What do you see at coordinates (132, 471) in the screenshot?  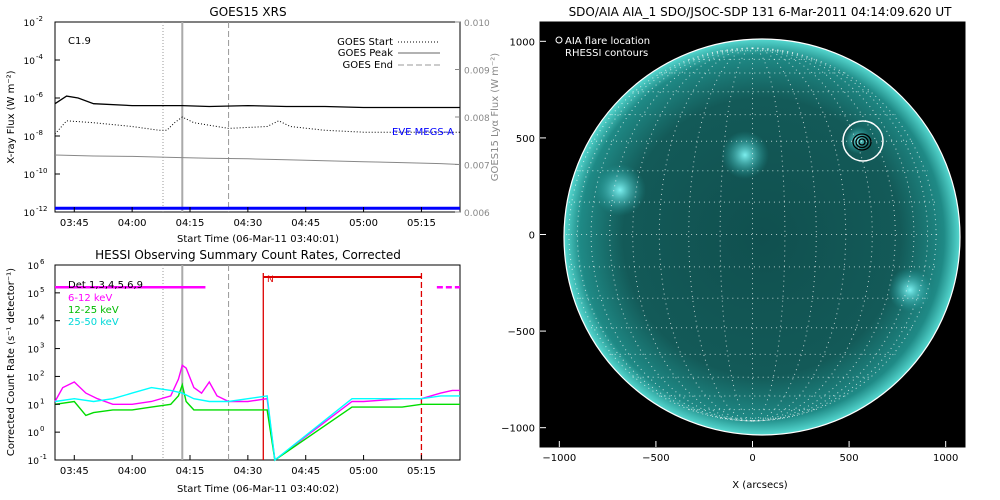 I see `hessi-time-tick-label-1: 04:00` at bounding box center [132, 471].